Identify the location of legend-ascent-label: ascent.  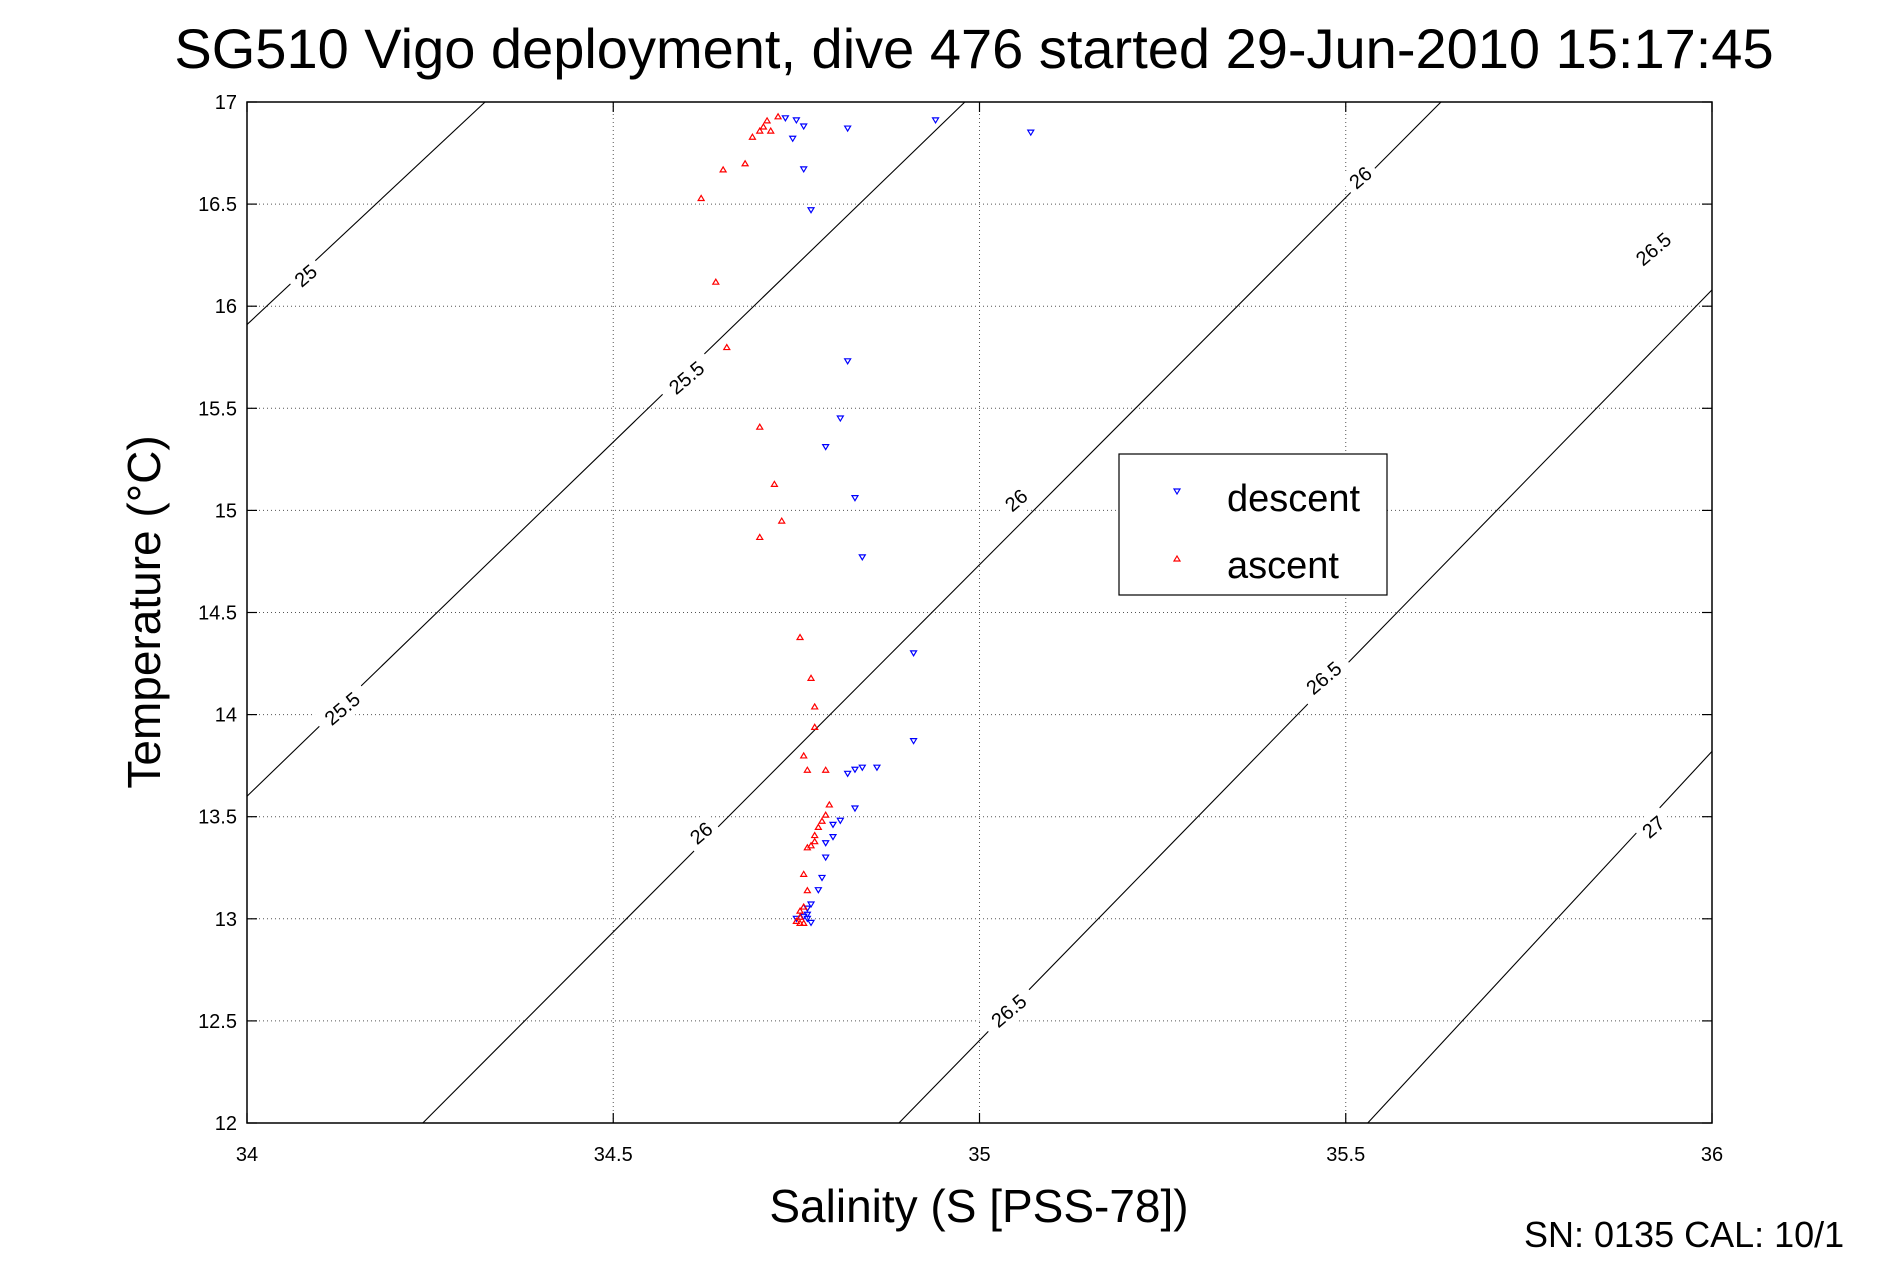
(1283, 566).